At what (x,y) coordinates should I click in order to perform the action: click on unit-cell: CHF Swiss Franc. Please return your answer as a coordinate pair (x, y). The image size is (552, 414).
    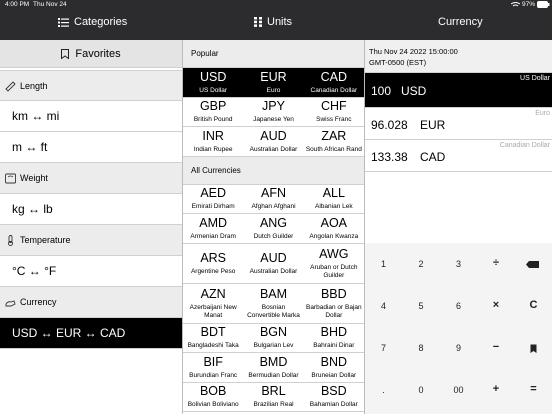
    Looking at the image, I should click on (334, 112).